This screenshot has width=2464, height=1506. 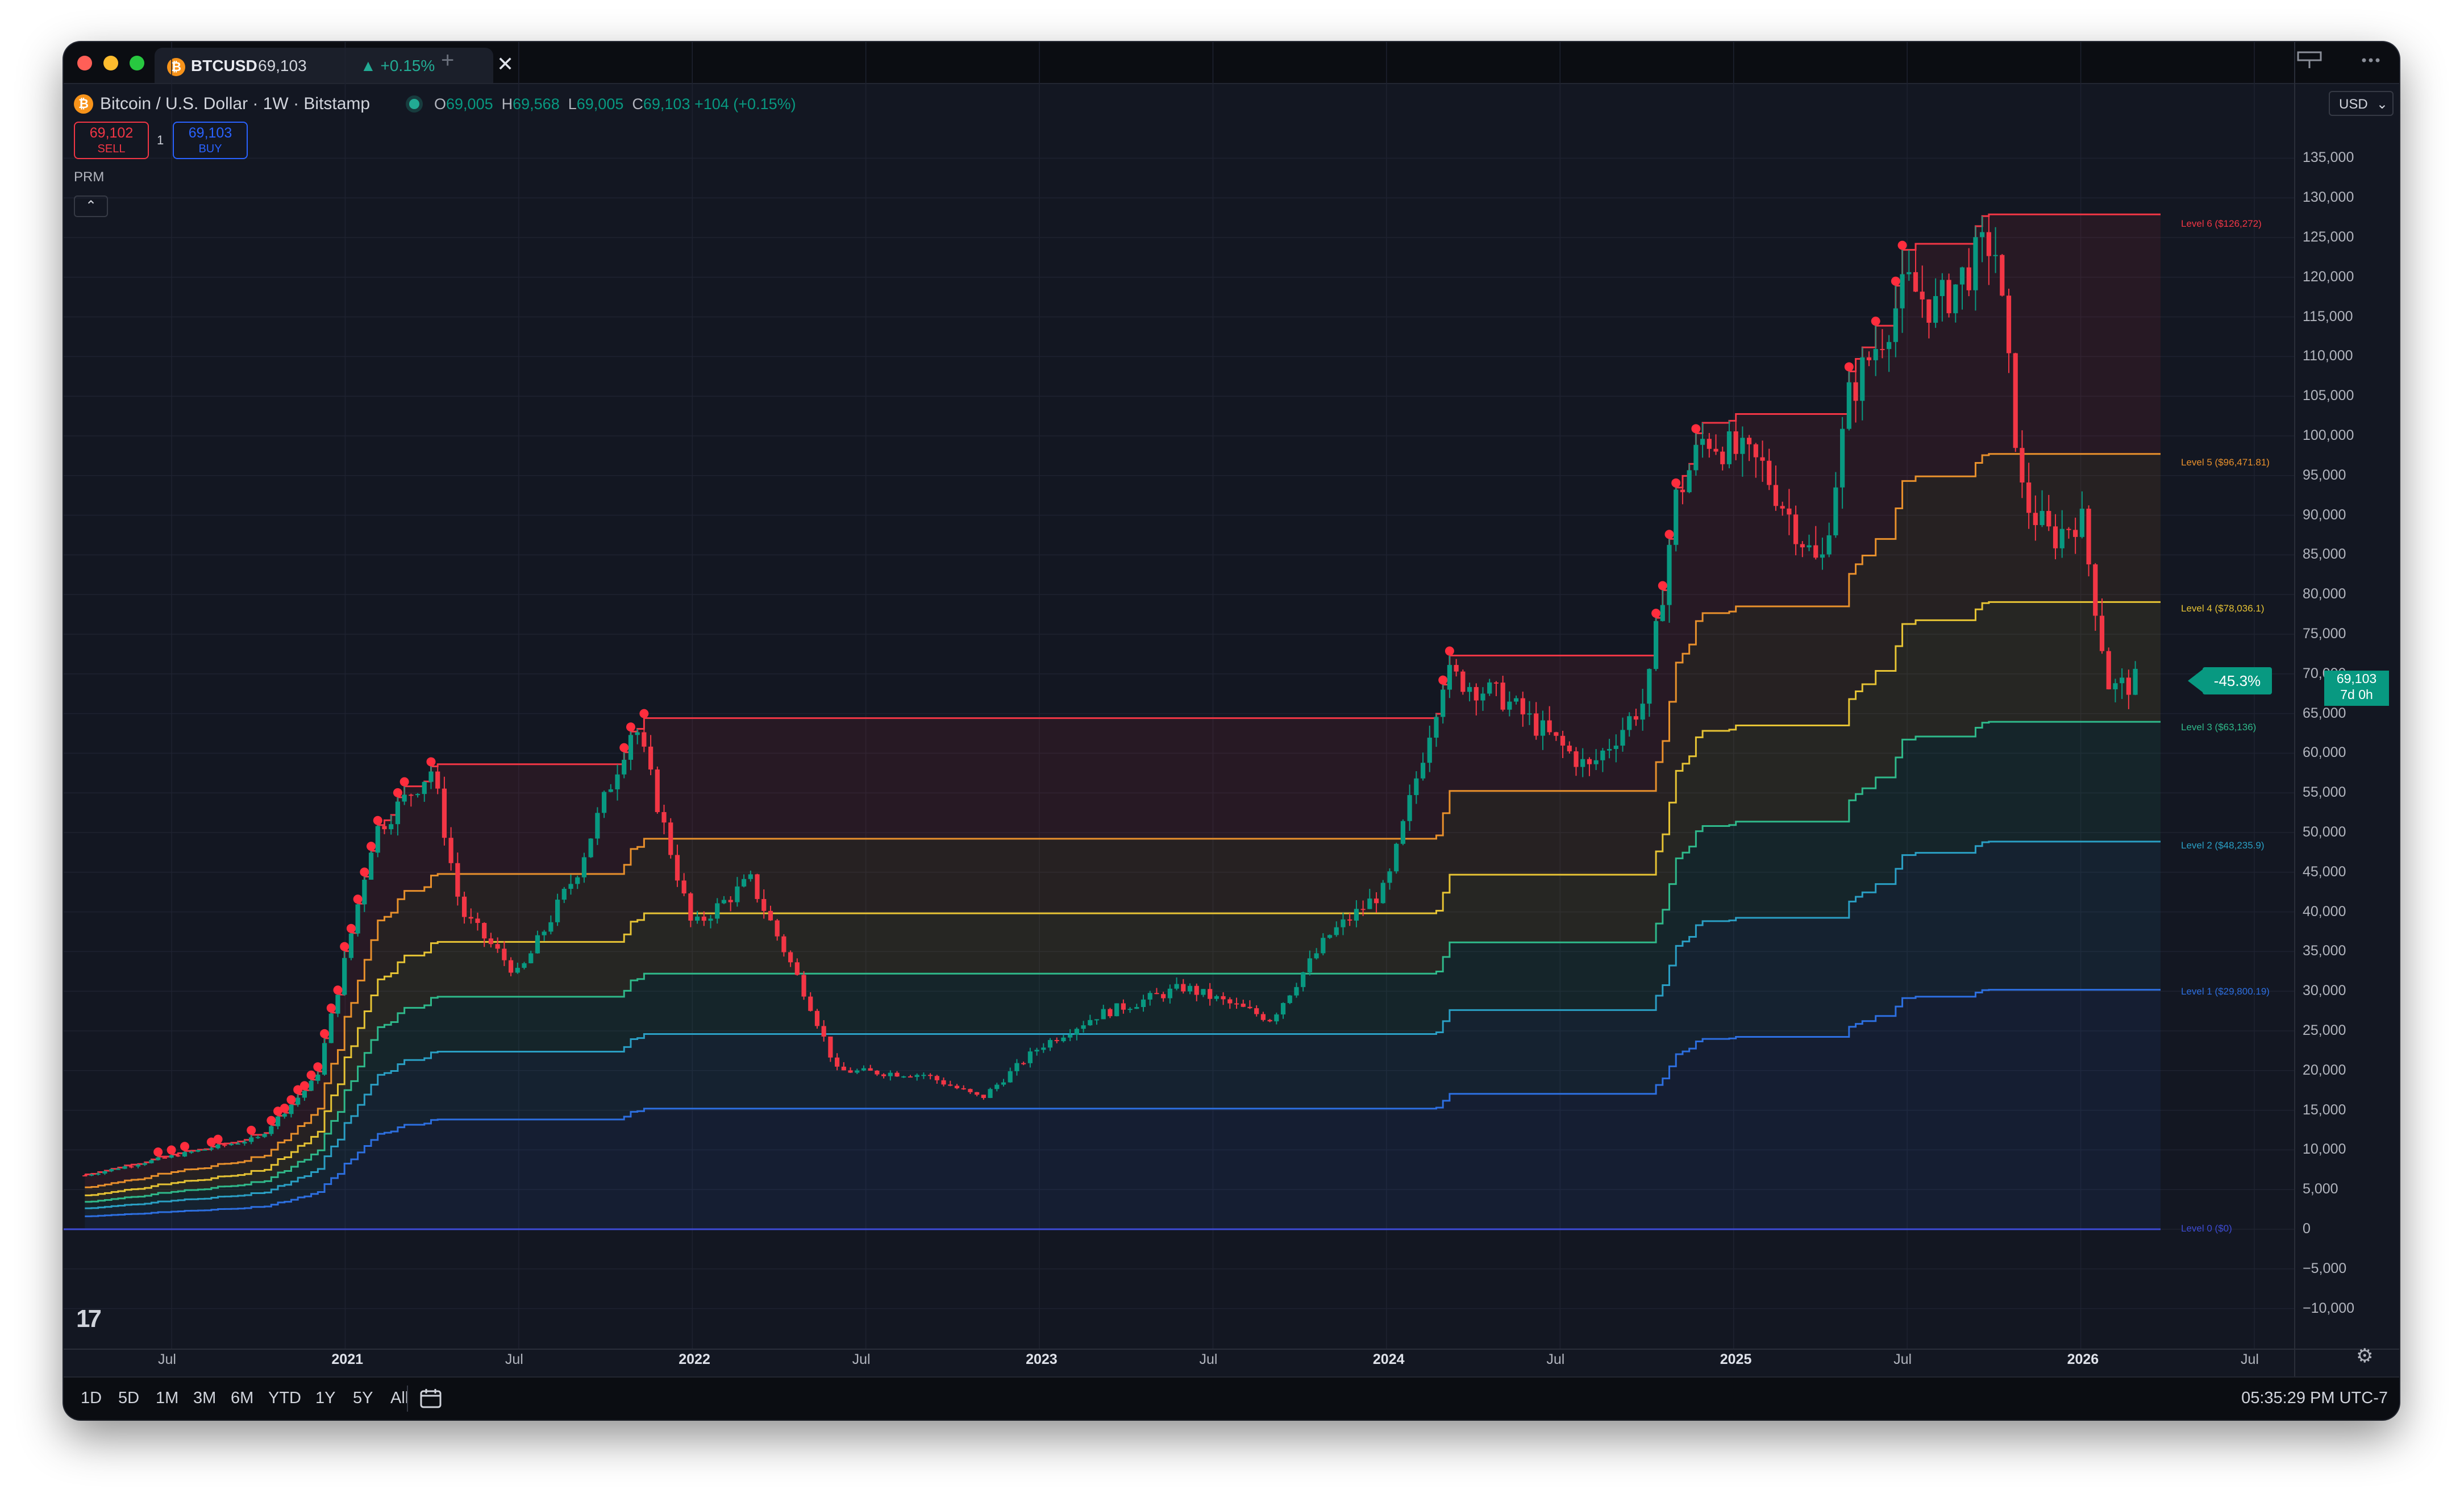 I want to click on level-label: Level 1 ($29,800.19), so click(x=2225, y=991).